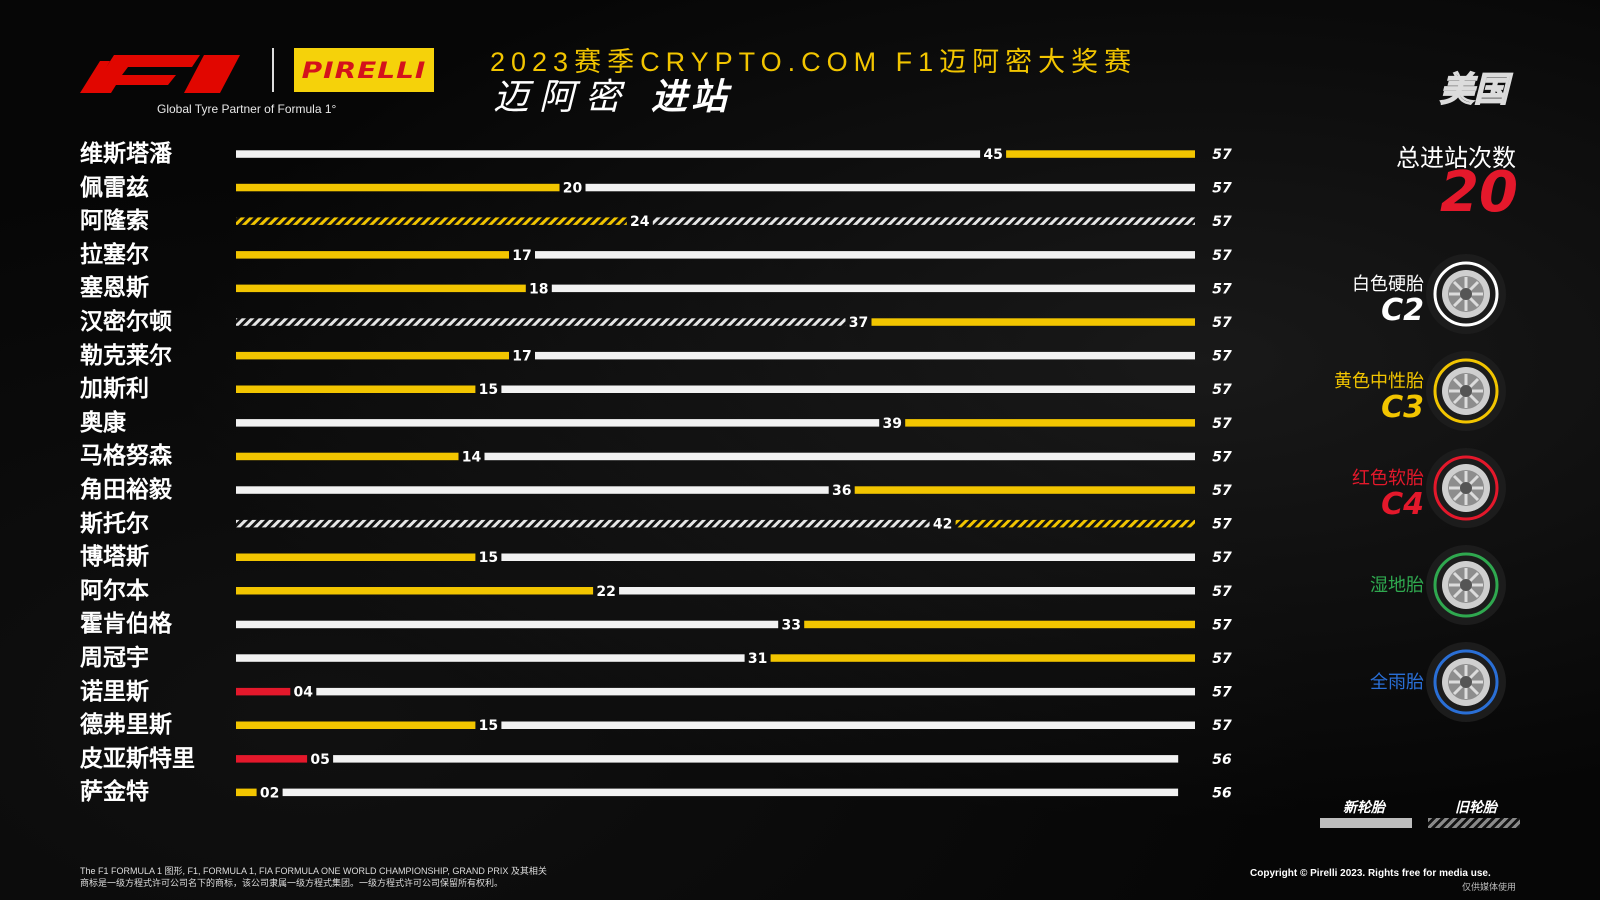 The width and height of the screenshot is (1600, 900). What do you see at coordinates (1474, 823) in the screenshot?
I see `legend-old-swatch` at bounding box center [1474, 823].